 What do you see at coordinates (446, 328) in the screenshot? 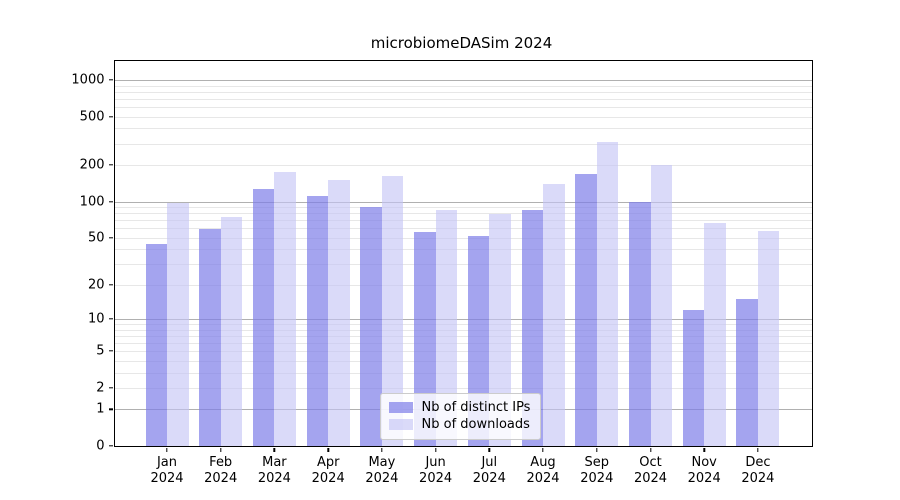
I see `bar-downloads-jun` at bounding box center [446, 328].